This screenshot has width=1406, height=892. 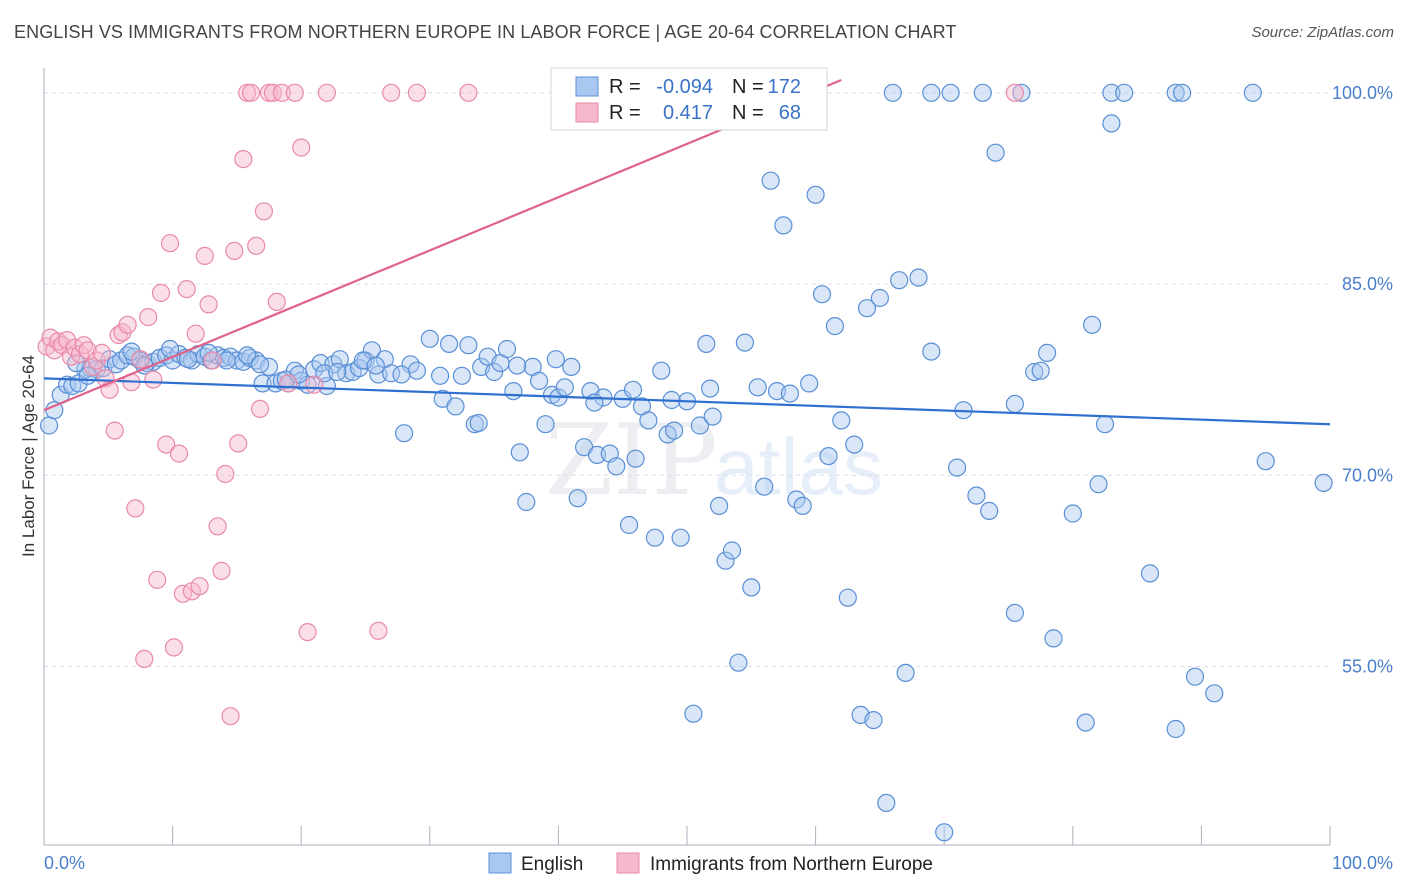 What do you see at coordinates (625, 113) in the screenshot?
I see `legend-r-label-immigrants: R =` at bounding box center [625, 113].